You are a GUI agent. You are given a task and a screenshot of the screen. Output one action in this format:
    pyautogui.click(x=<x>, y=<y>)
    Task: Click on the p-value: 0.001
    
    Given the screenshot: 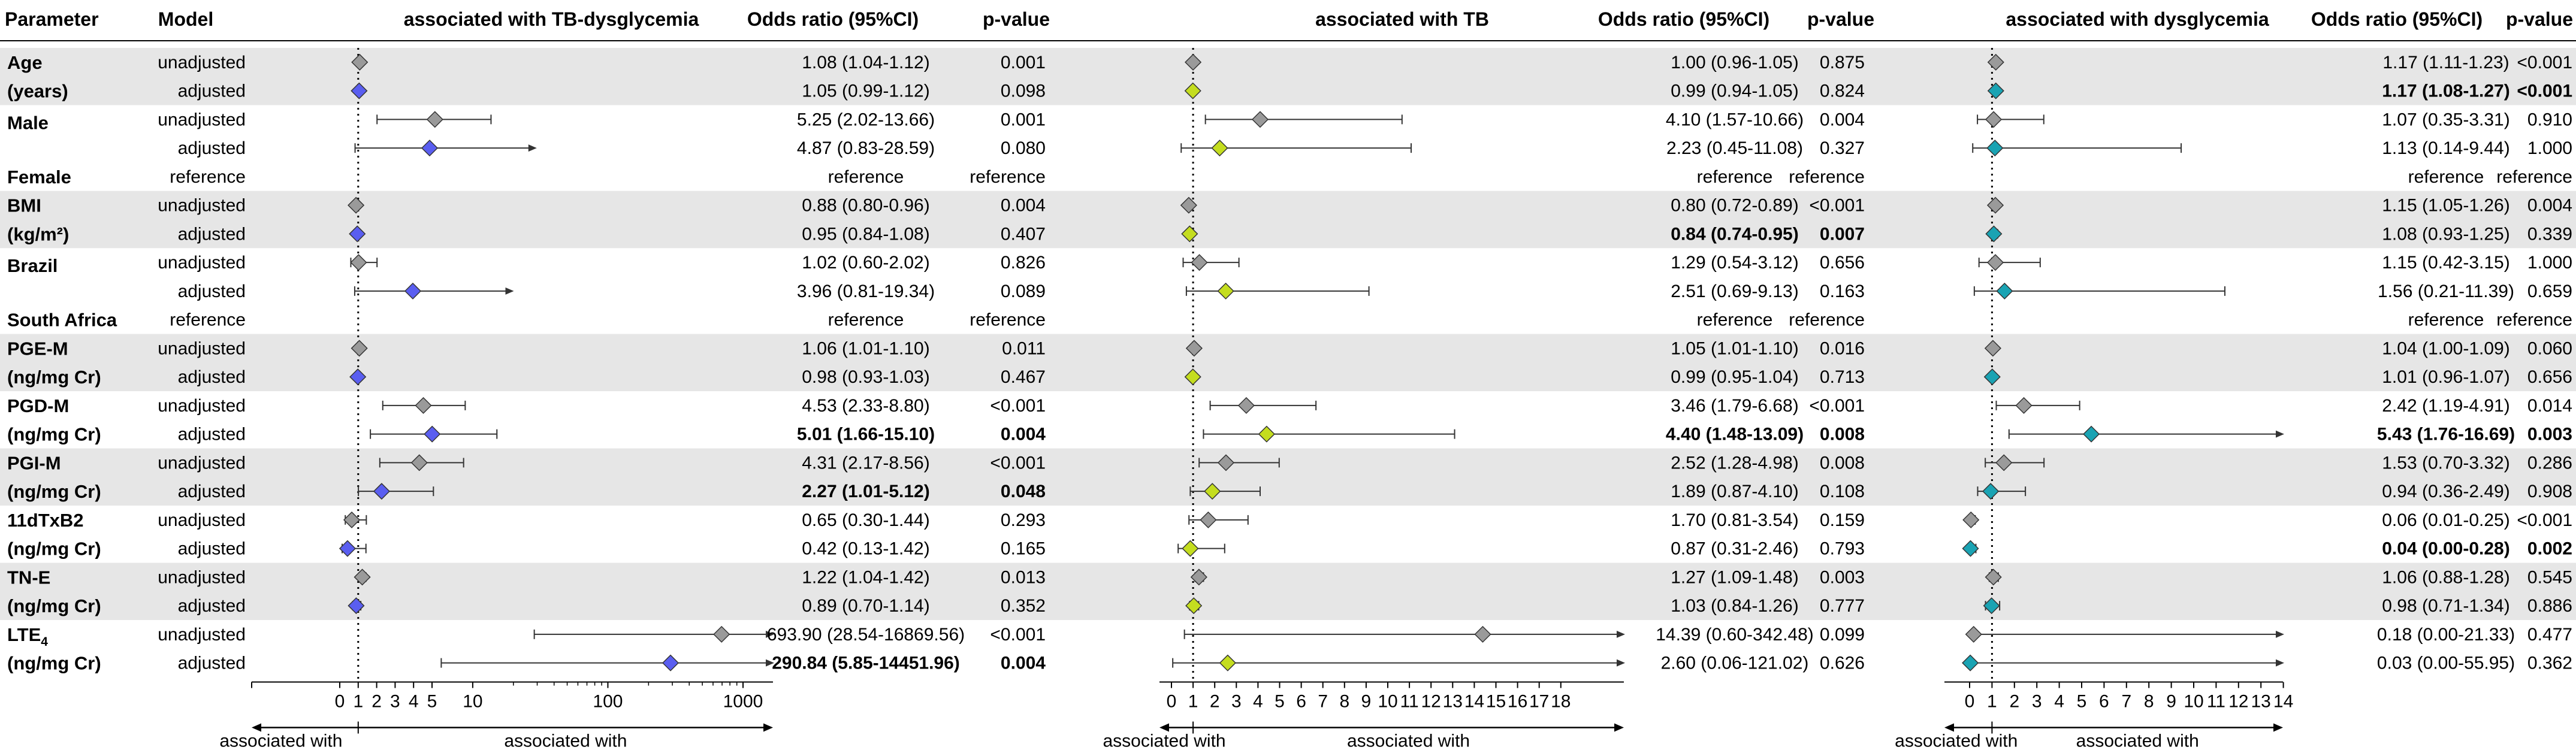 What is the action you would take?
    pyautogui.click(x=1024, y=62)
    